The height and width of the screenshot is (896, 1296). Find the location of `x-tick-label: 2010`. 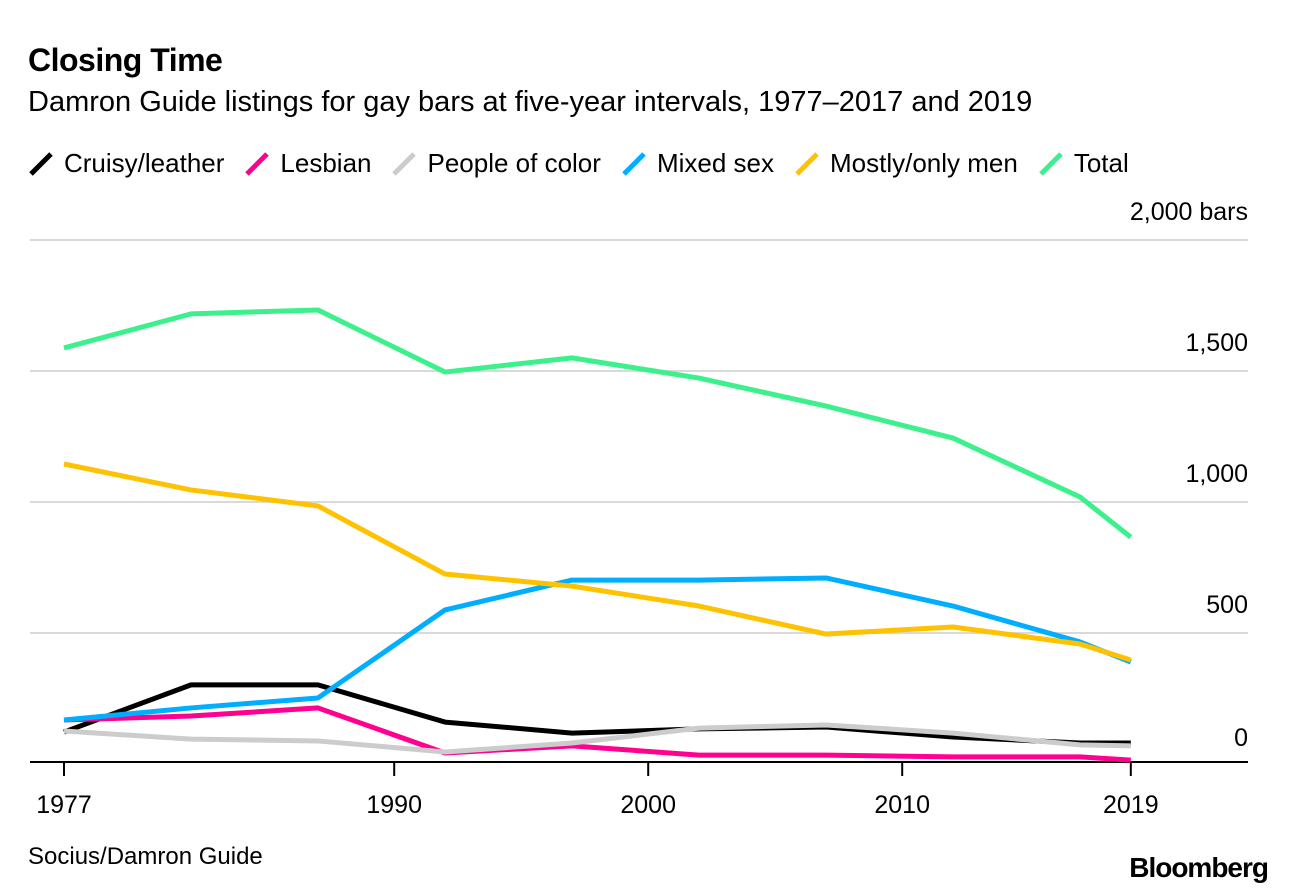

x-tick-label: 2010 is located at coordinates (902, 805).